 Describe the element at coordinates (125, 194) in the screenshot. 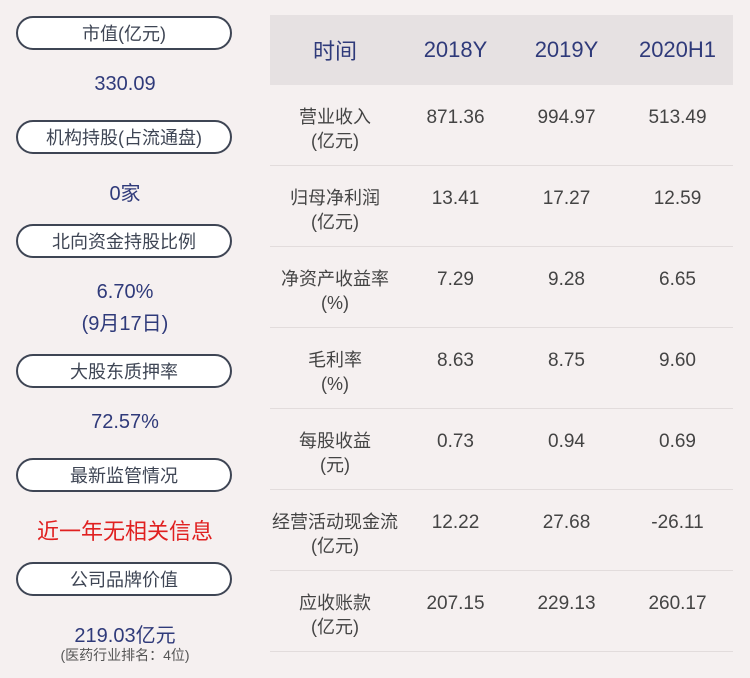

I see `institution-holding-value: 0家` at that location.